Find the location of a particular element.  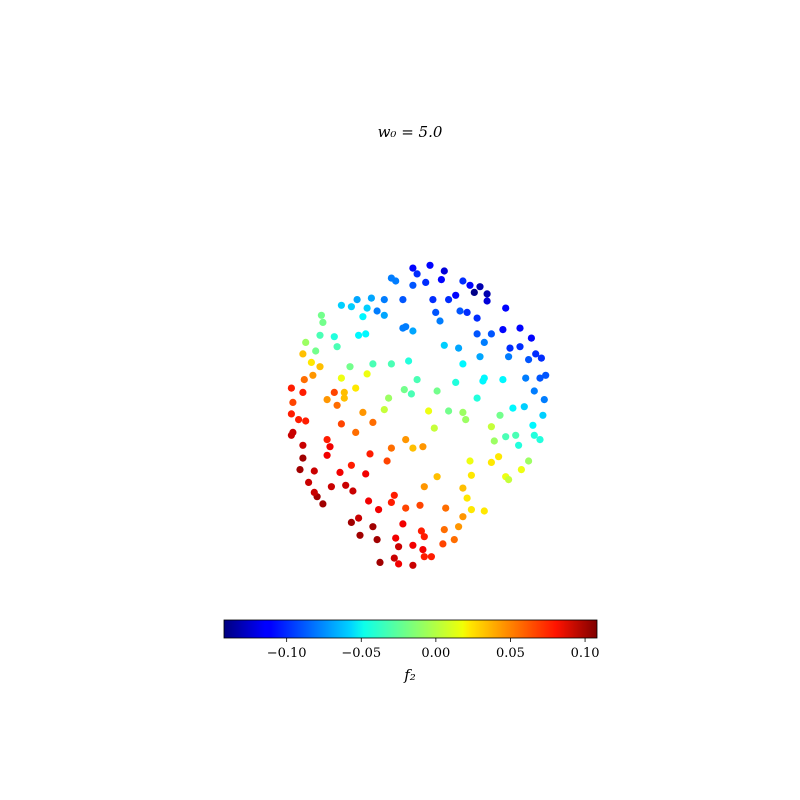

colorbar-tick-label: −0.10 is located at coordinates (287, 653).